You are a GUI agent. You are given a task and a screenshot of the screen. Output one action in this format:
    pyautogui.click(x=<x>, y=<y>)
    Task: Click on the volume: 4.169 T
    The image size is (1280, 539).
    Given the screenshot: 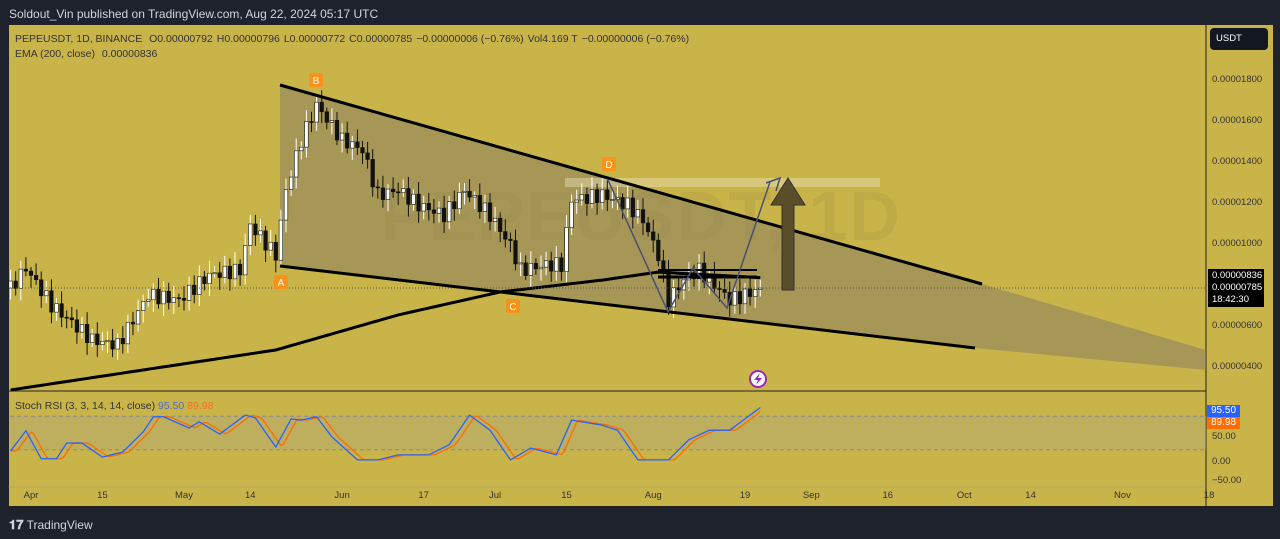 What is the action you would take?
    pyautogui.click(x=560, y=39)
    